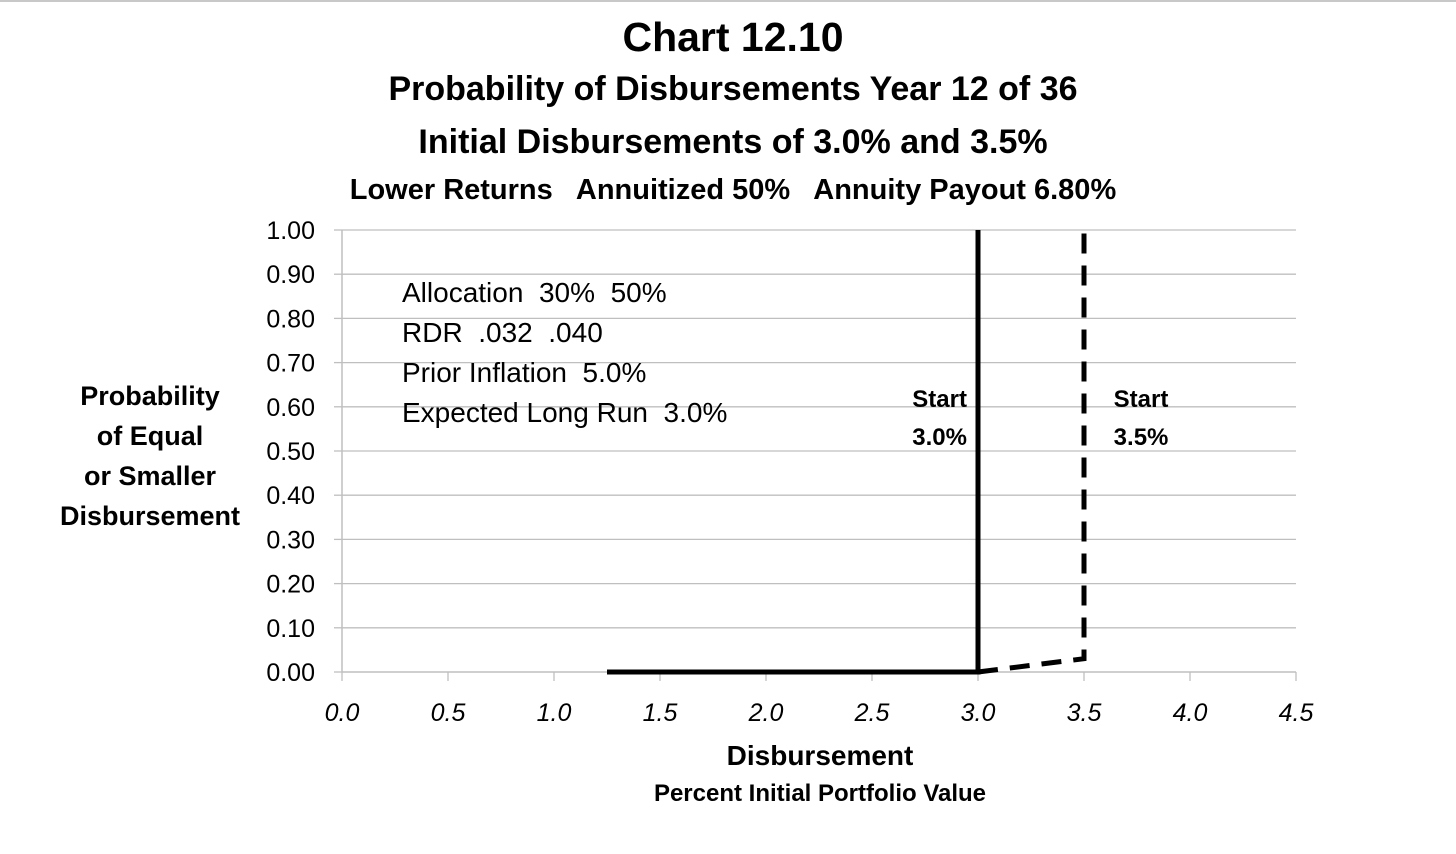  What do you see at coordinates (733, 37) in the screenshot?
I see `chart-title: Chart 12.10` at bounding box center [733, 37].